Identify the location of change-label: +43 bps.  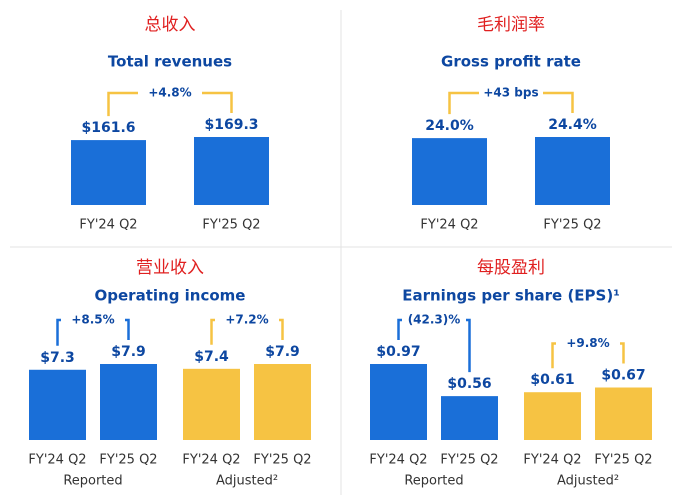
(510, 93).